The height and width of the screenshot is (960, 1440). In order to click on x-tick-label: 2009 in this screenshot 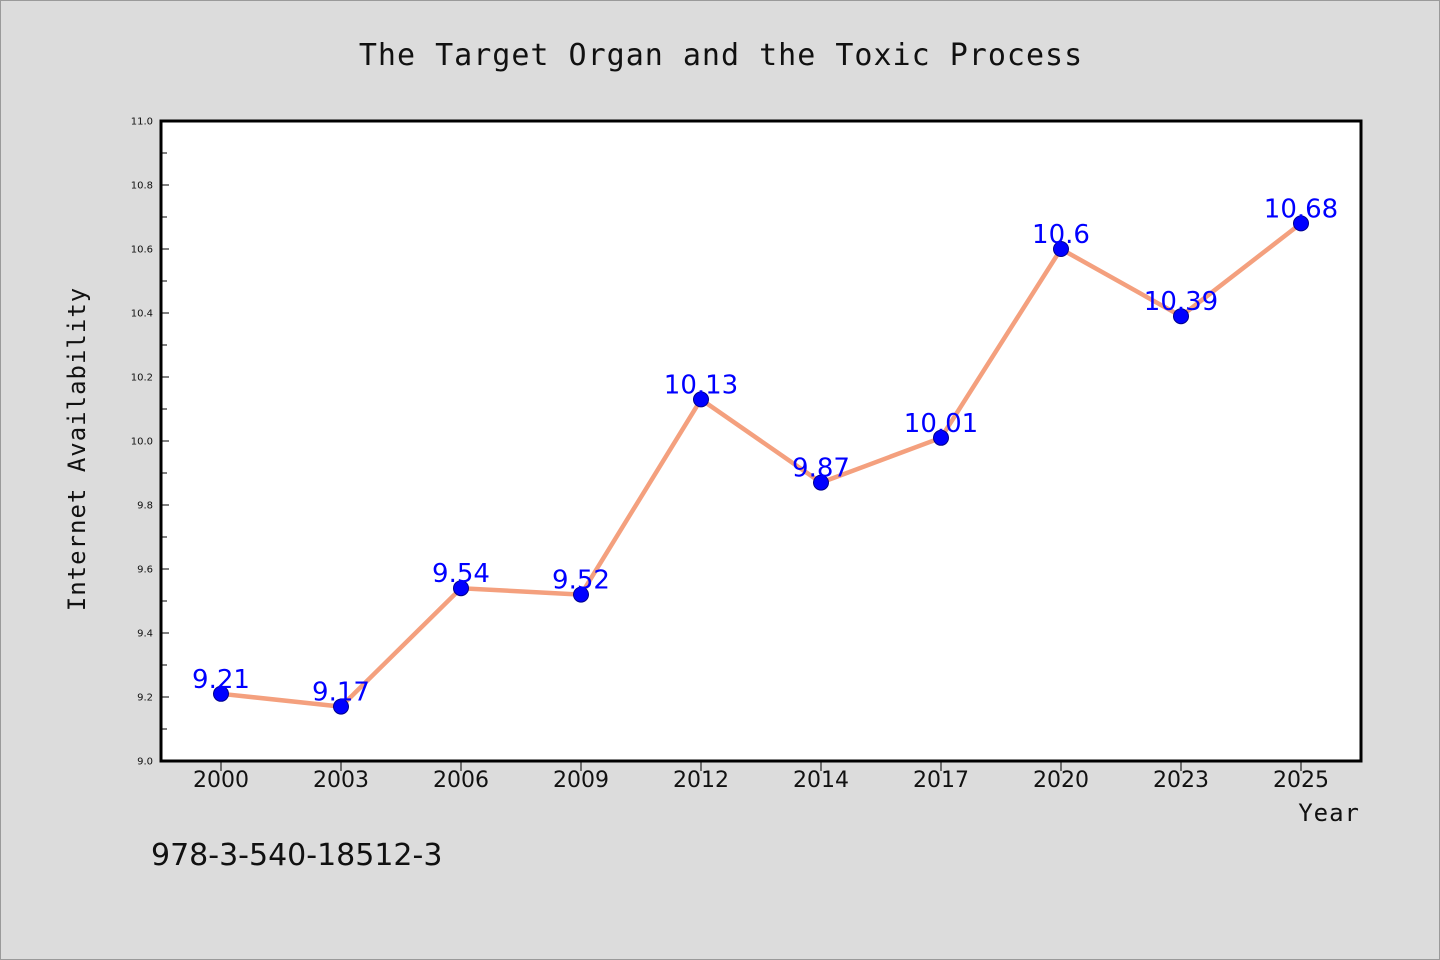, I will do `click(581, 780)`.